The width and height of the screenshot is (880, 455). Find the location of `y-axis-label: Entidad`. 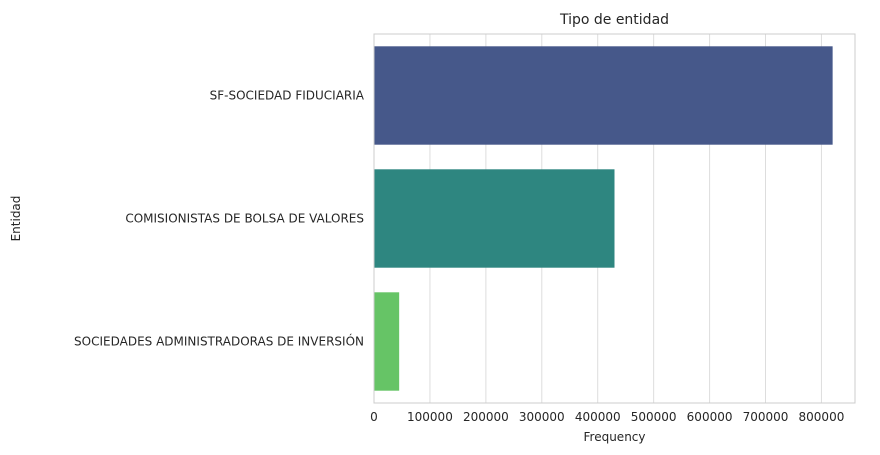

y-axis-label: Entidad is located at coordinates (16, 219).